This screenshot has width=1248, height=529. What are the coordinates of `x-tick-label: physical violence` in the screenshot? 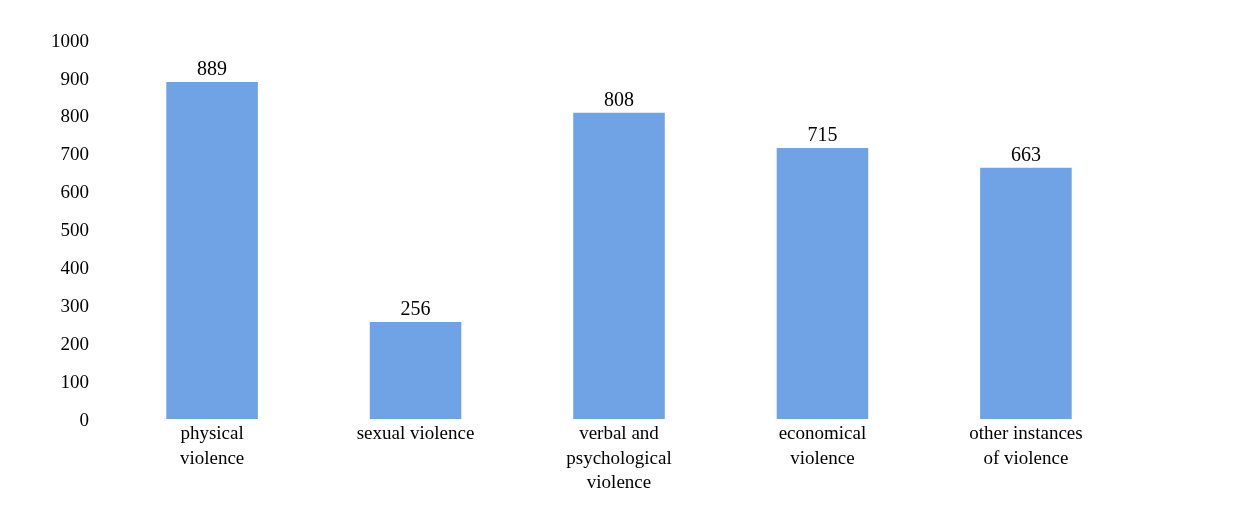 It's located at (212, 445).